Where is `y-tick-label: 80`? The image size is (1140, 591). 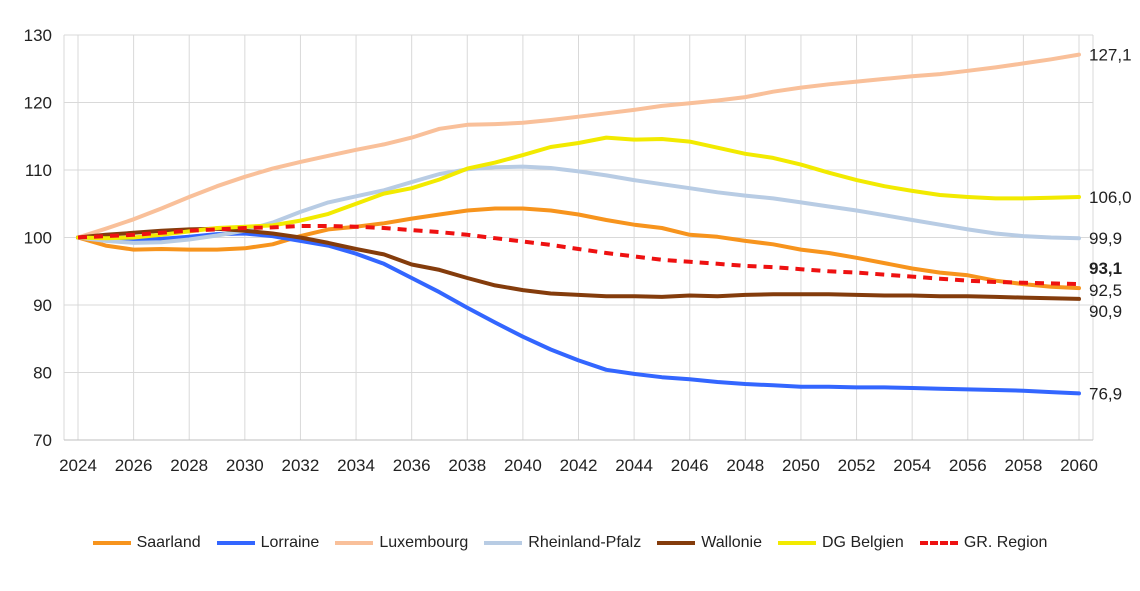
y-tick-label: 80 is located at coordinates (42, 373).